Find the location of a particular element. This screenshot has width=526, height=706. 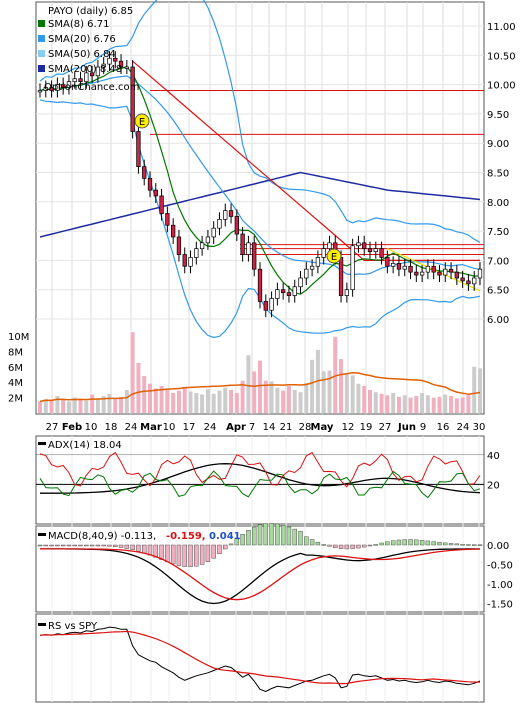

x-tick-label: 30 is located at coordinates (479, 427).